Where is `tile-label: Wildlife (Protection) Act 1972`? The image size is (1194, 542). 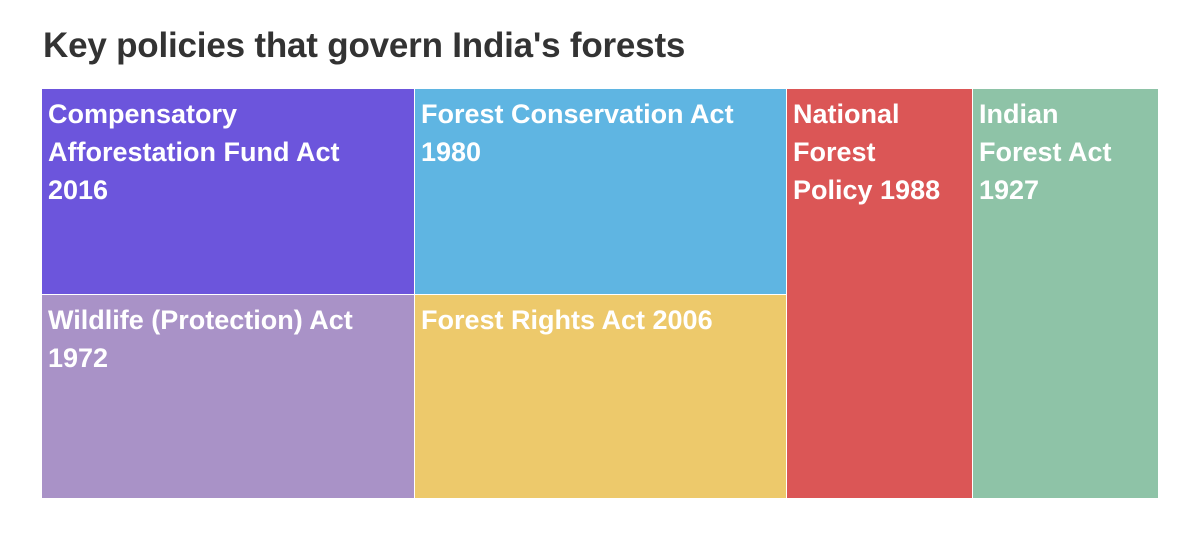 tile-label: Wildlife (Protection) Act 1972 is located at coordinates (200, 339).